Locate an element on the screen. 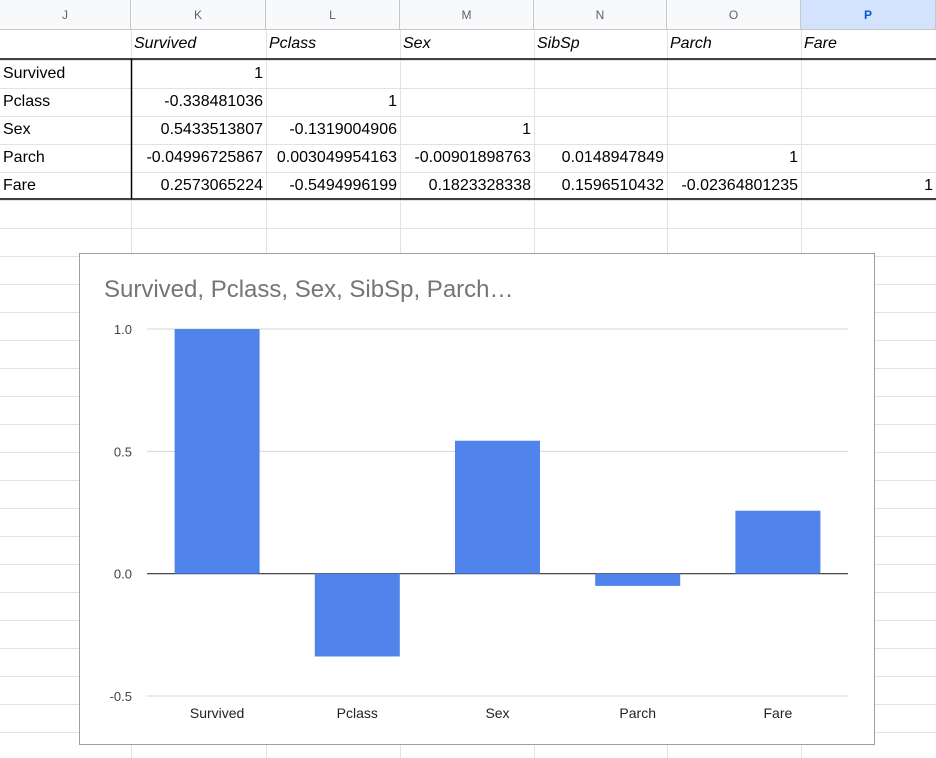 The image size is (936, 758). cell: -0.04996725867 is located at coordinates (204, 157).